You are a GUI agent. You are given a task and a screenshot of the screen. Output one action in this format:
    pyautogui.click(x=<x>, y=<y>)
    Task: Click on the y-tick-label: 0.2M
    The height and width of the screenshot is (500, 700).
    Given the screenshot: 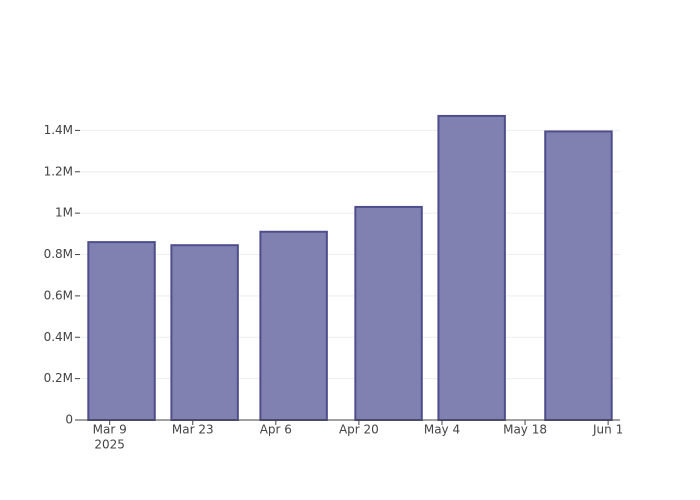 What is the action you would take?
    pyautogui.click(x=58, y=378)
    